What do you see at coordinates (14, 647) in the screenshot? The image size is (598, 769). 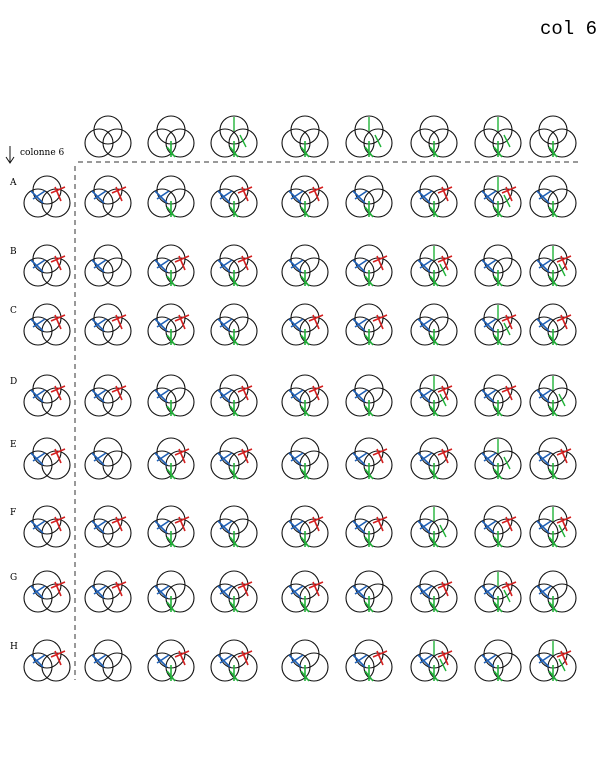 I see `row-label: H` at bounding box center [14, 647].